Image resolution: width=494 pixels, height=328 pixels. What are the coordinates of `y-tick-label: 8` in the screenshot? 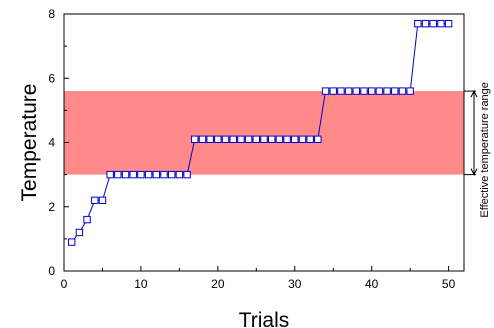 It's located at (51, 14).